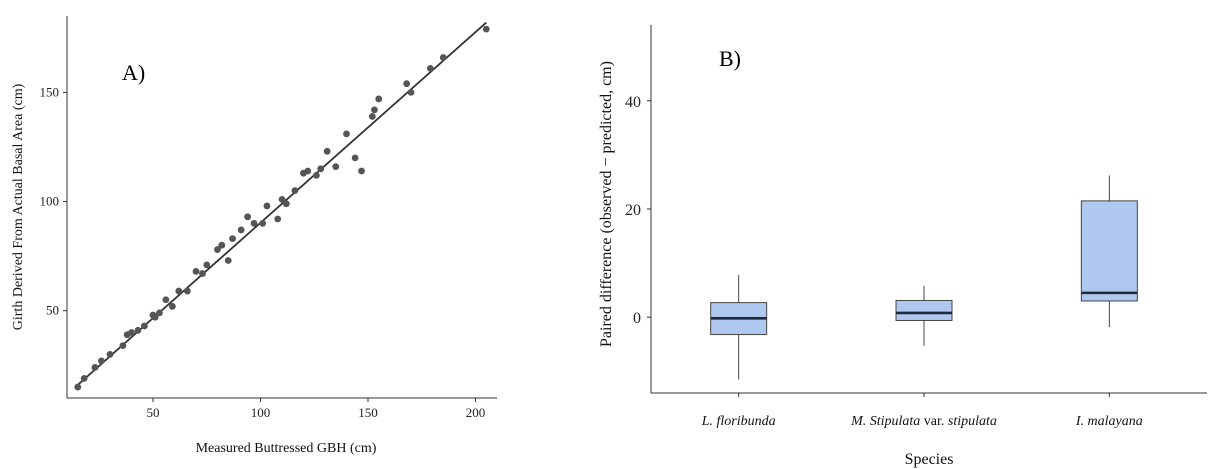 The width and height of the screenshot is (1229, 469). Describe the element at coordinates (50, 91) in the screenshot. I see `panel-a-y-tick-label: 150` at that location.